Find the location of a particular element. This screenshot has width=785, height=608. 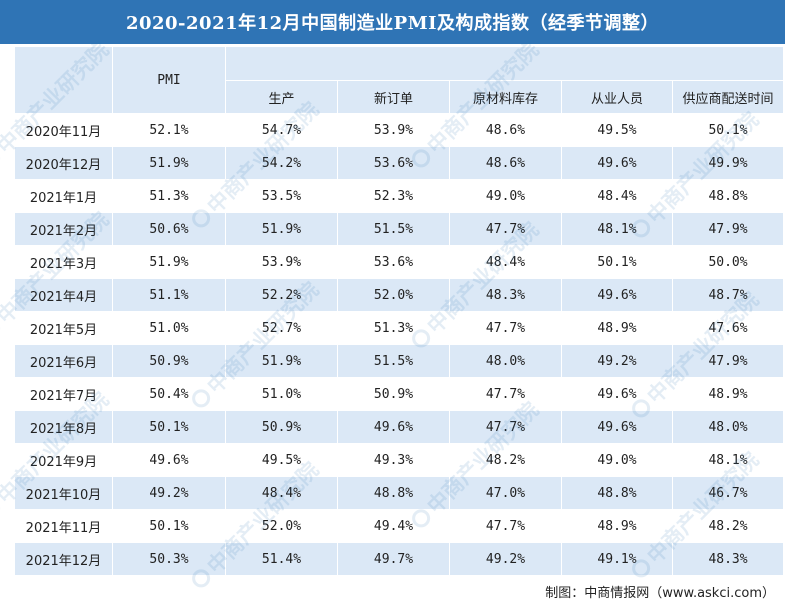

table-row: 2021年2月 50.6% 51.9% 51.5% 47.7% 48.1% 47.9% is located at coordinates (399, 229).